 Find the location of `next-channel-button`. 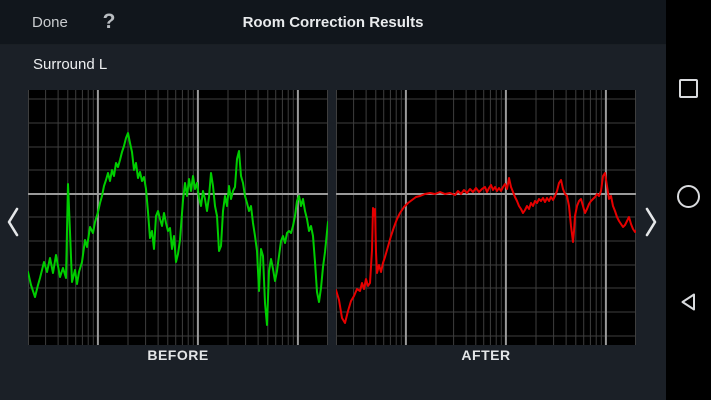

next-channel-button is located at coordinates (651, 222).